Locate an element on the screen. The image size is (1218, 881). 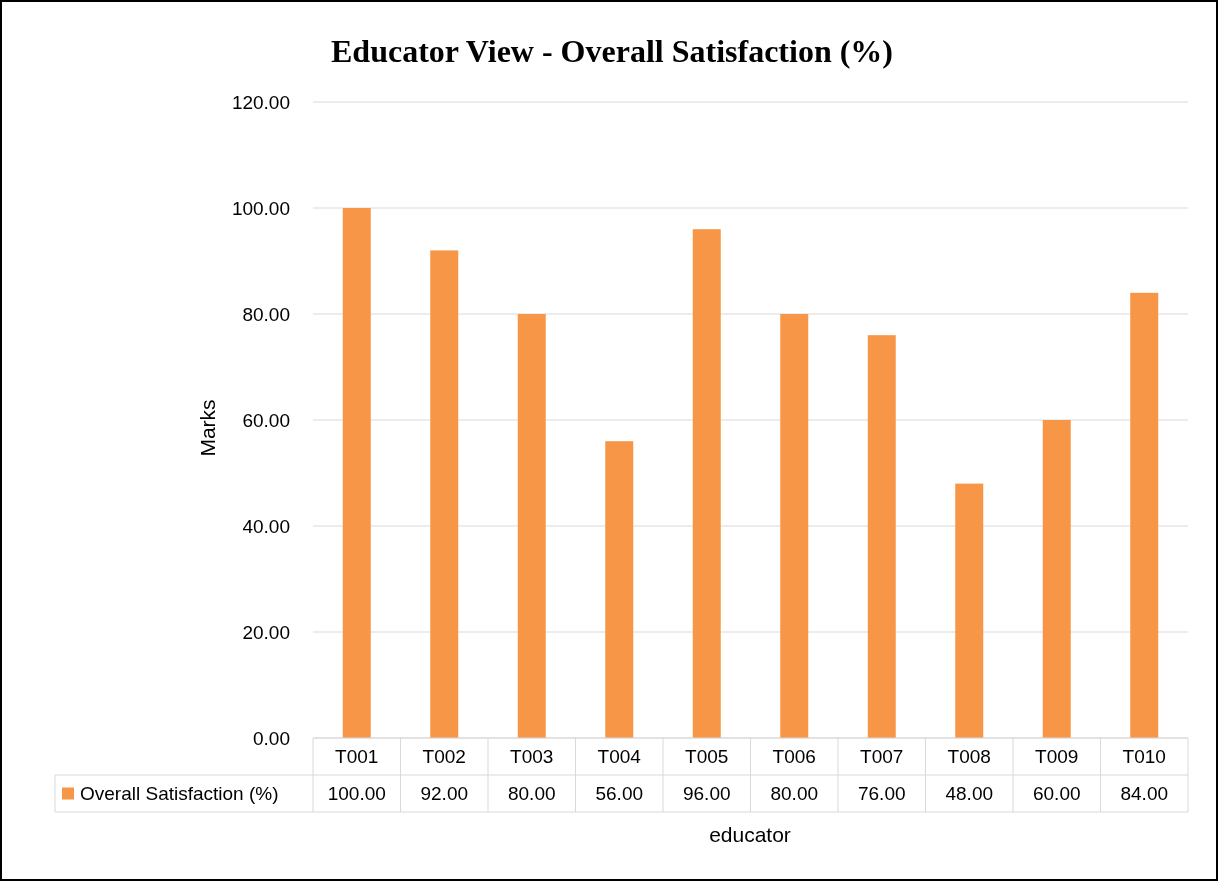
y-tick-label: 0.00 is located at coordinates (271, 738).